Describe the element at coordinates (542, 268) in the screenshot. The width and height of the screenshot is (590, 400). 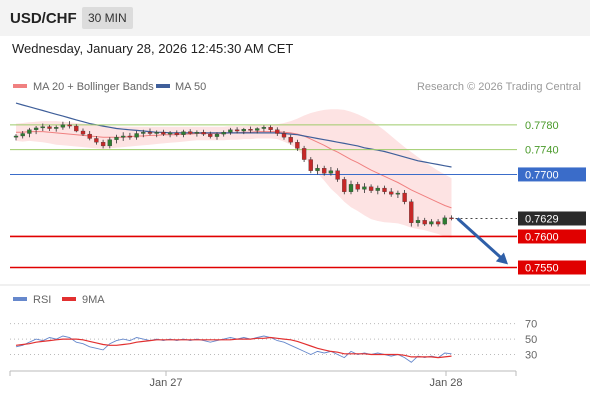
I see `level-label-5: 0.7550` at that location.